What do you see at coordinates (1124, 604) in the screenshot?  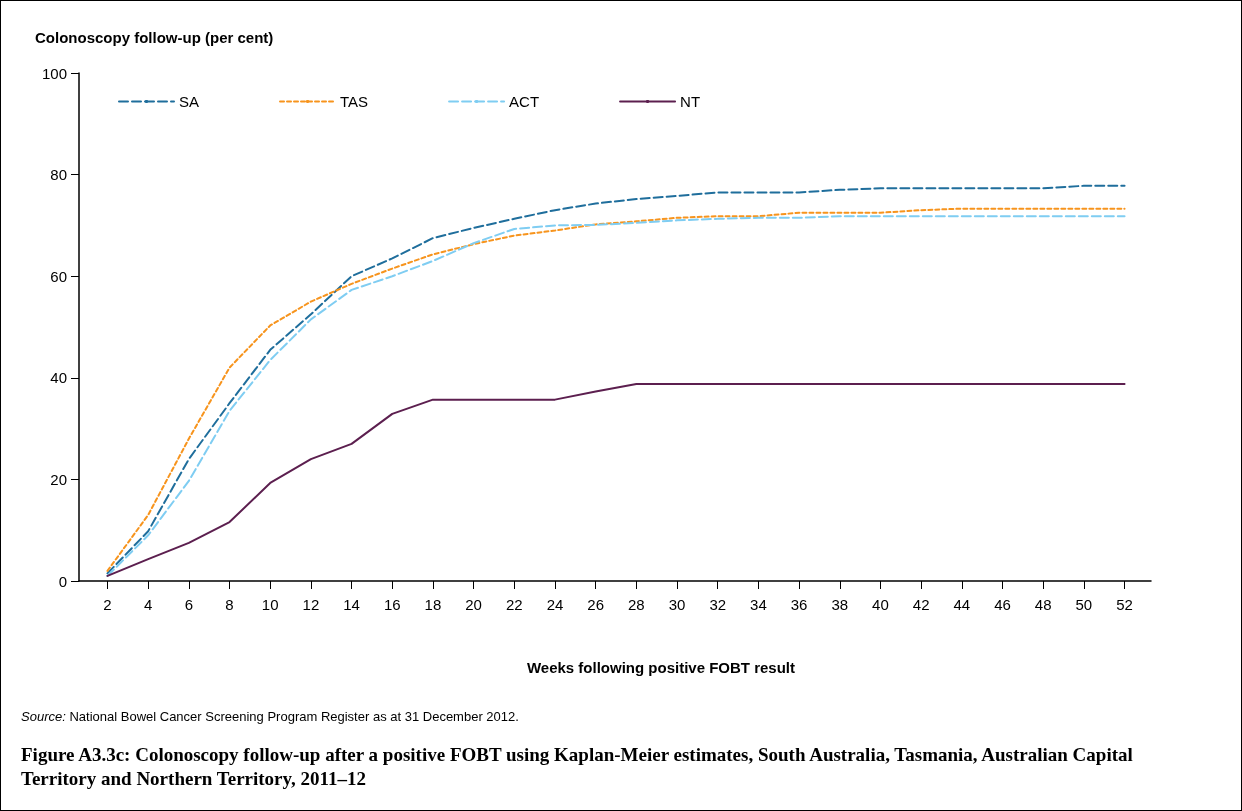 I see `x-tick-label: 52` at bounding box center [1124, 604].